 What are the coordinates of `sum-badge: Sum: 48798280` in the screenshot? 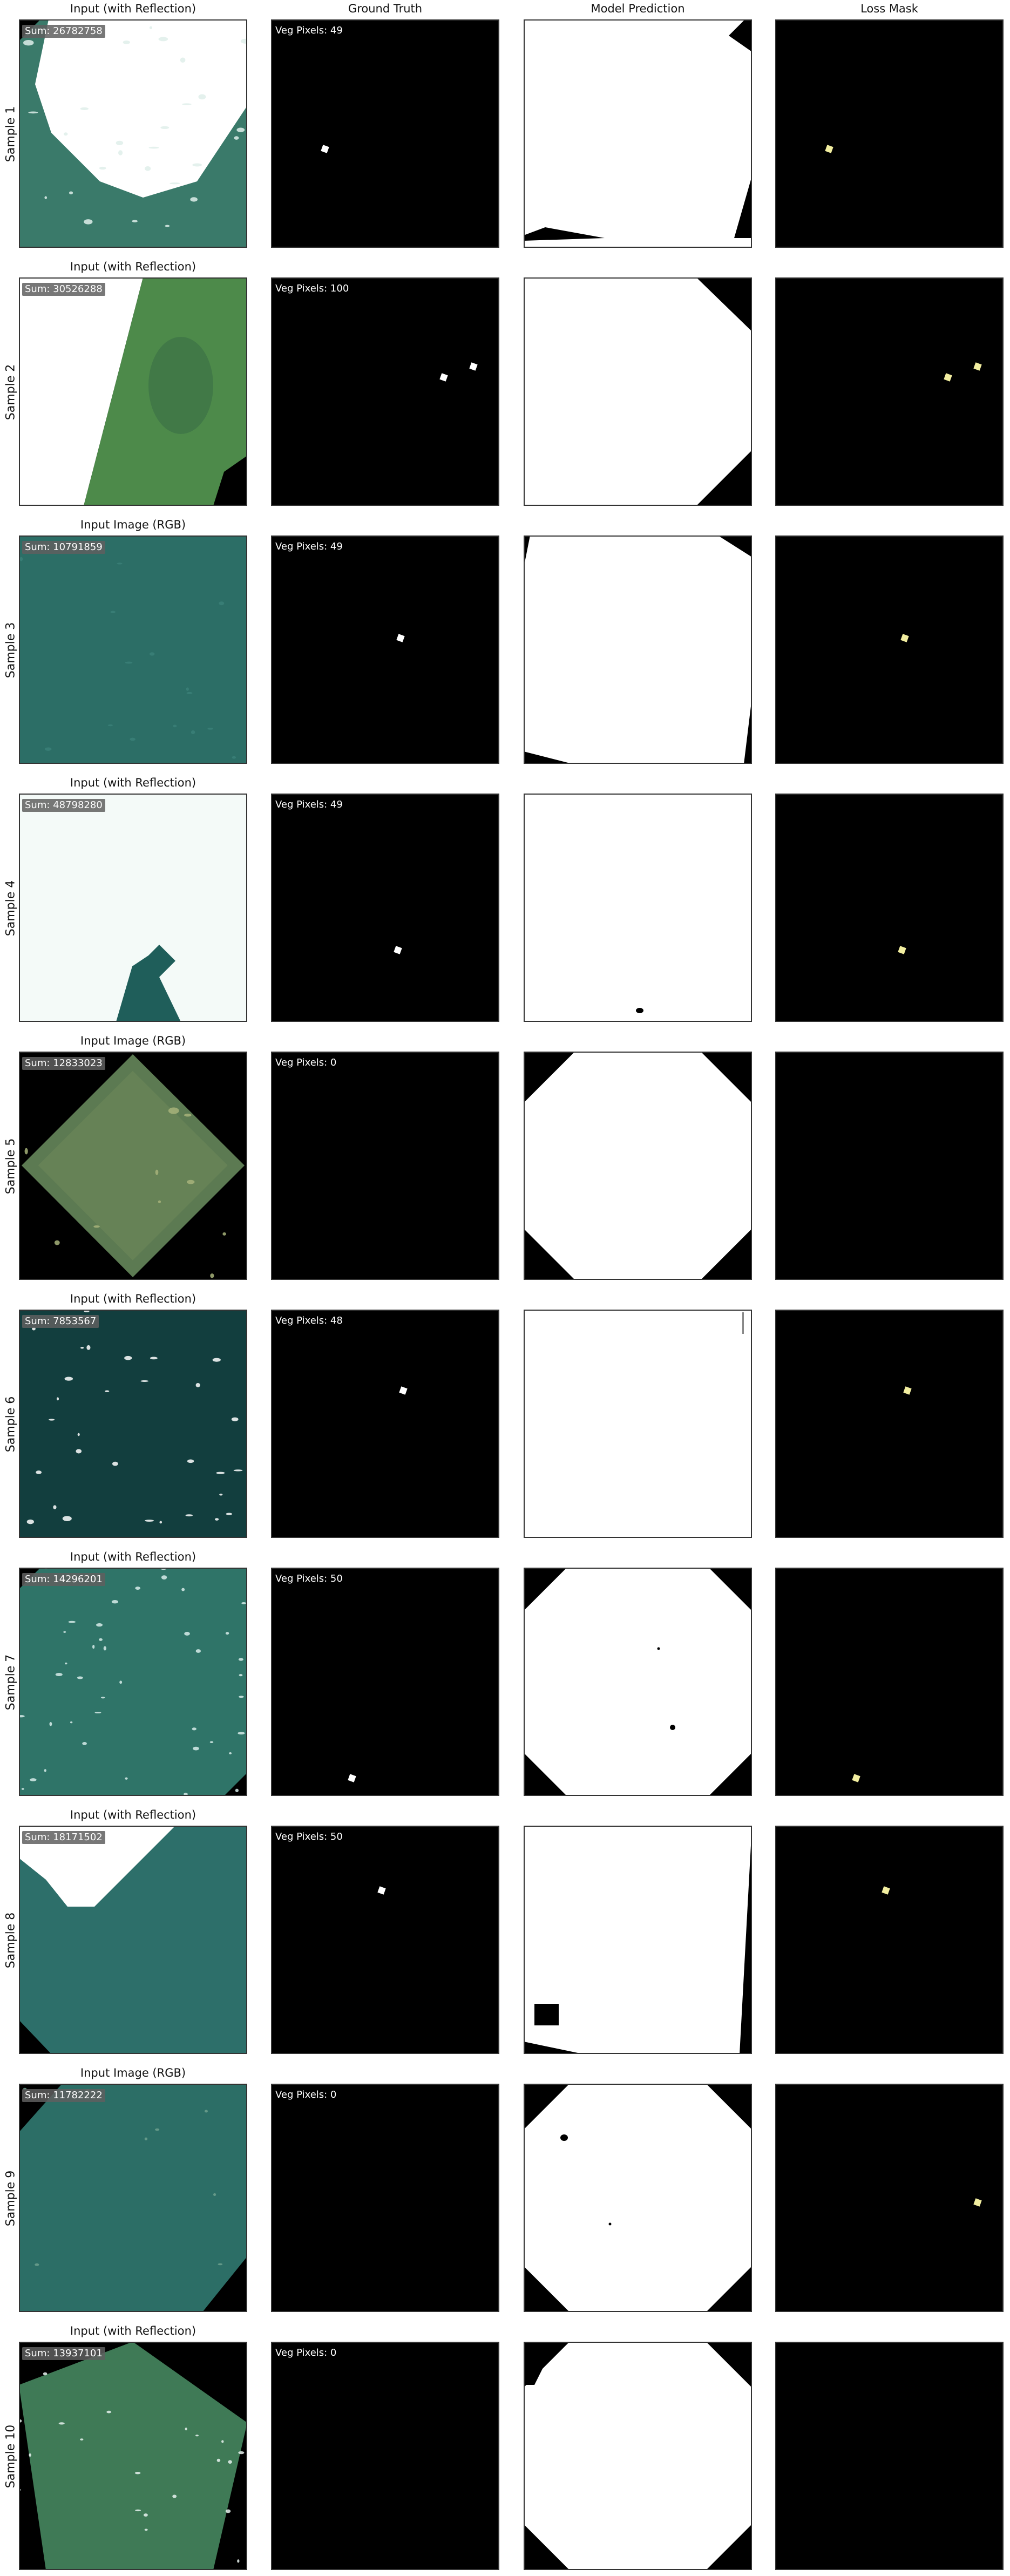 It's located at (64, 805).